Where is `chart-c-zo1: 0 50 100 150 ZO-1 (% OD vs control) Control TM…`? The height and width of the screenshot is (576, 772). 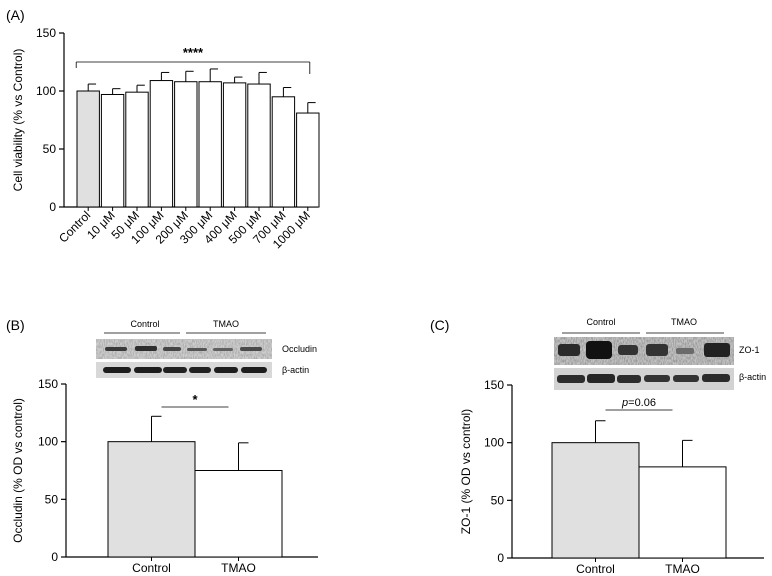 chart-c-zo1: 0 50 100 150 ZO-1 (% OD vs control) Control TM… is located at coordinates (611, 477).